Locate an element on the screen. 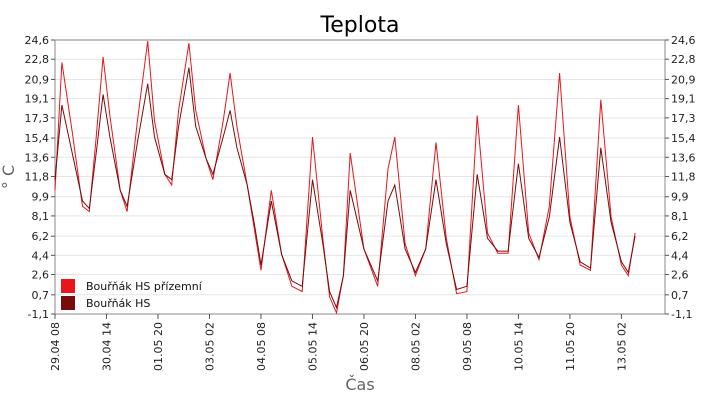 The image size is (720, 400). y-tick-label-right: 20,9 is located at coordinates (683, 79).